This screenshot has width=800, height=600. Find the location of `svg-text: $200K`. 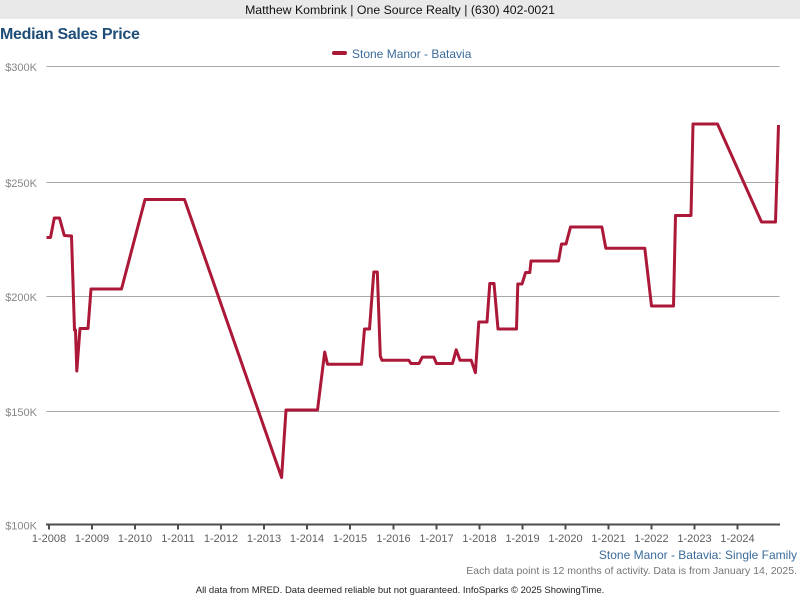

svg-text: $200K is located at coordinates (21, 298).